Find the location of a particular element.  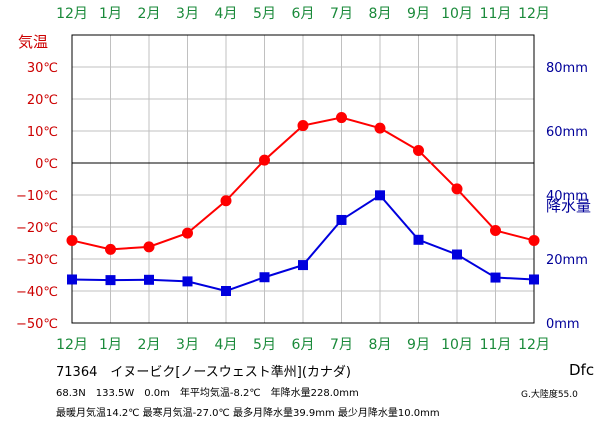

month-label-top: 6月 is located at coordinates (303, 14).